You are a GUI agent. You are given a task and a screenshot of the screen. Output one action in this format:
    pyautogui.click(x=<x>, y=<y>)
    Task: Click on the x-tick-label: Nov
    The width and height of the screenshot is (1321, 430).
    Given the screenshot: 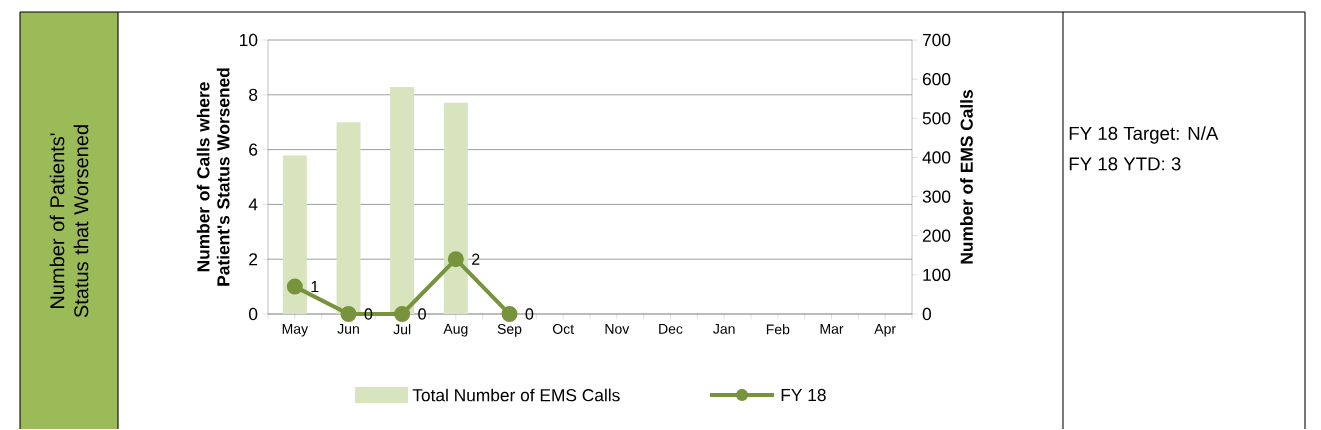 What is the action you would take?
    pyautogui.click(x=617, y=329)
    